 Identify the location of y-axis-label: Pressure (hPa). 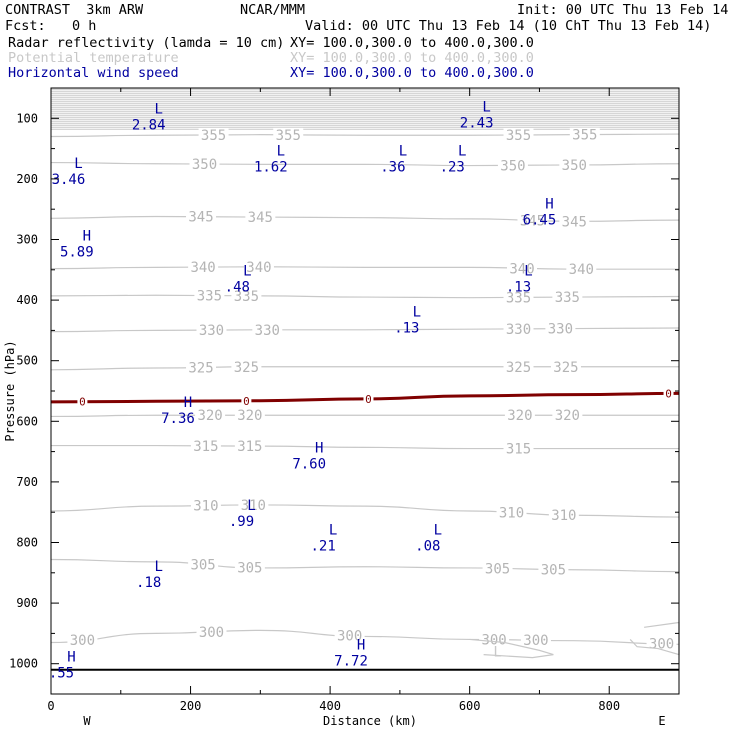
(10, 390).